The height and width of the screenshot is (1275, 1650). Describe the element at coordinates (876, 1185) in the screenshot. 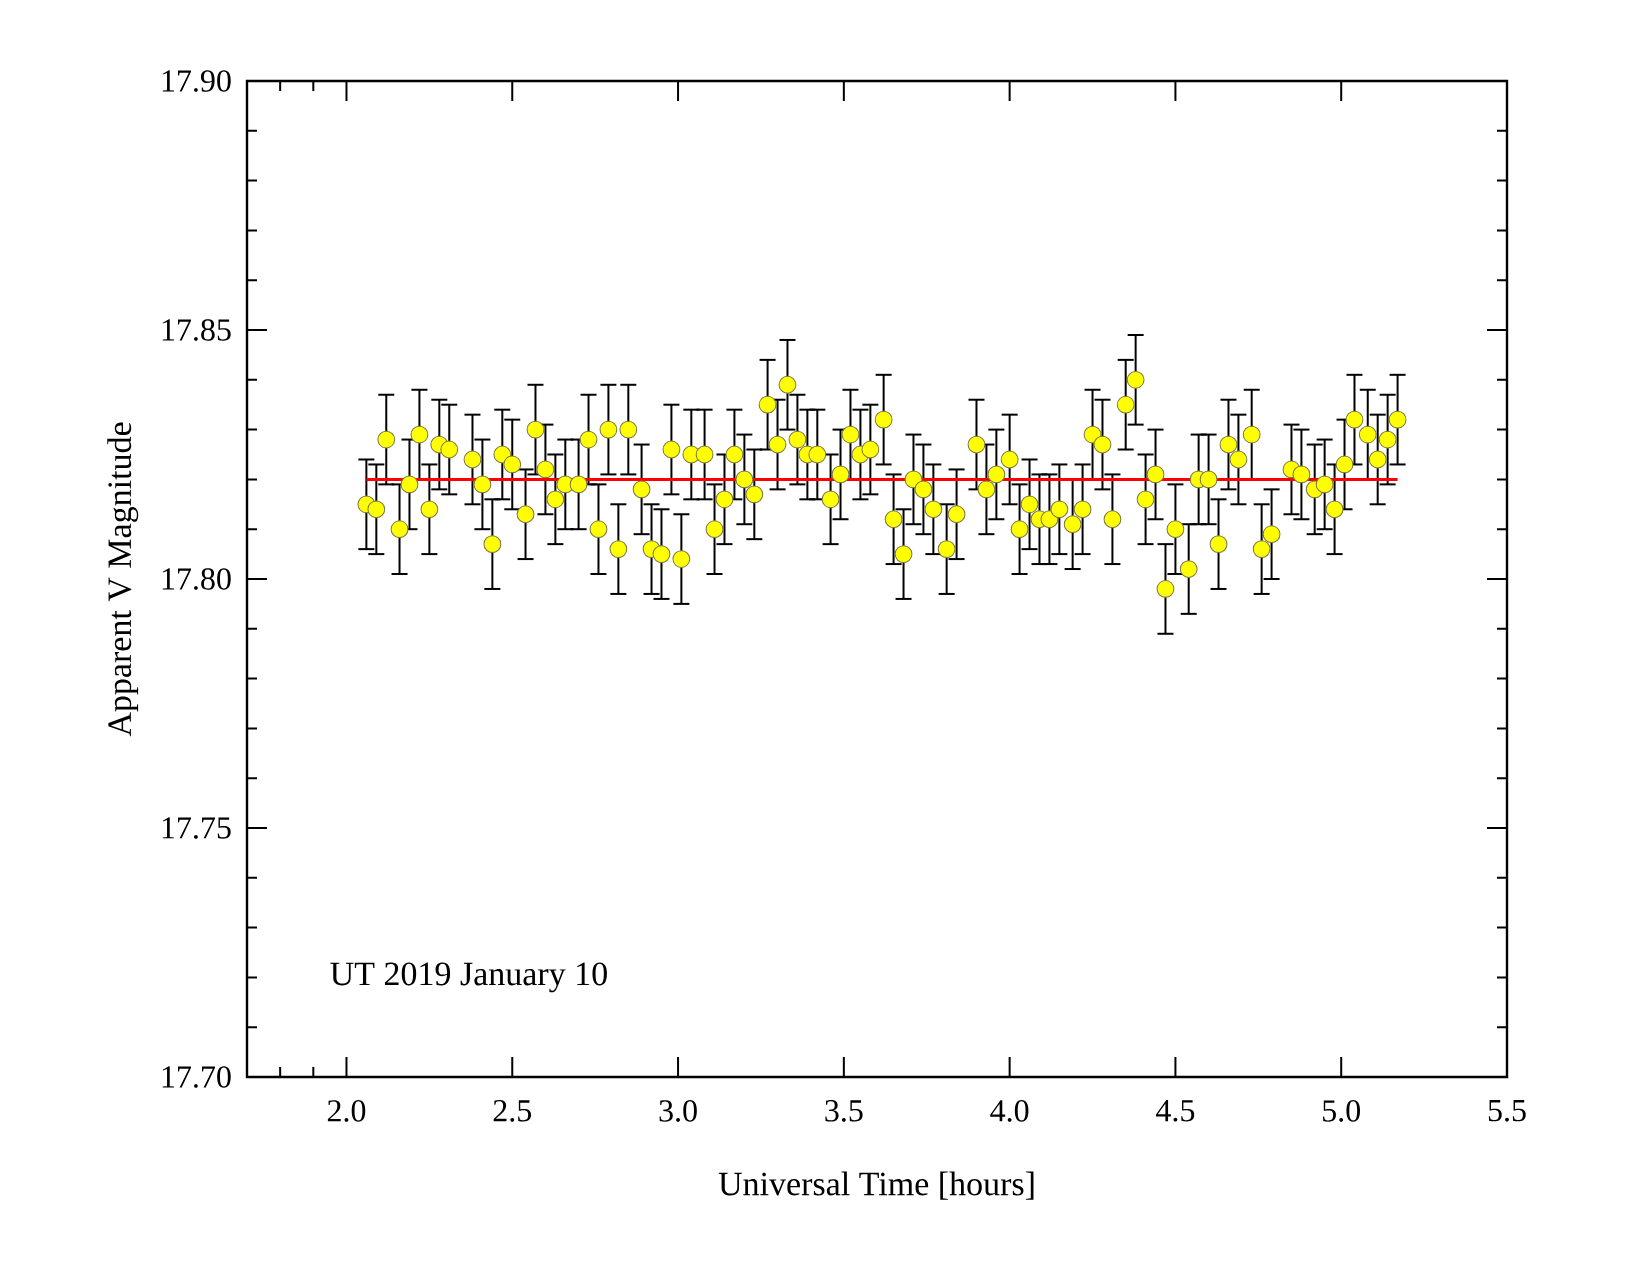

I see `x-axis-title: Universal Time [hours]` at that location.